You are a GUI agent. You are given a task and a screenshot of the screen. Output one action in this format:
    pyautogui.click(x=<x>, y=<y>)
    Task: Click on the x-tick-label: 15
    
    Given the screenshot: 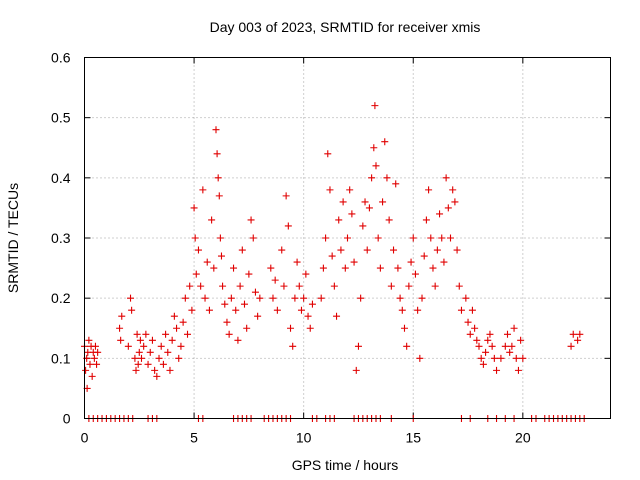 What is the action you would take?
    pyautogui.click(x=413, y=438)
    